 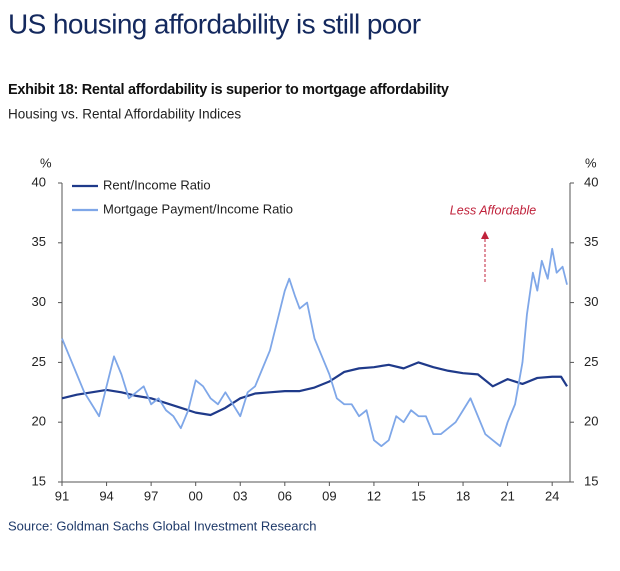 What do you see at coordinates (374, 495) in the screenshot?
I see `x-tick-label: 12` at bounding box center [374, 495].